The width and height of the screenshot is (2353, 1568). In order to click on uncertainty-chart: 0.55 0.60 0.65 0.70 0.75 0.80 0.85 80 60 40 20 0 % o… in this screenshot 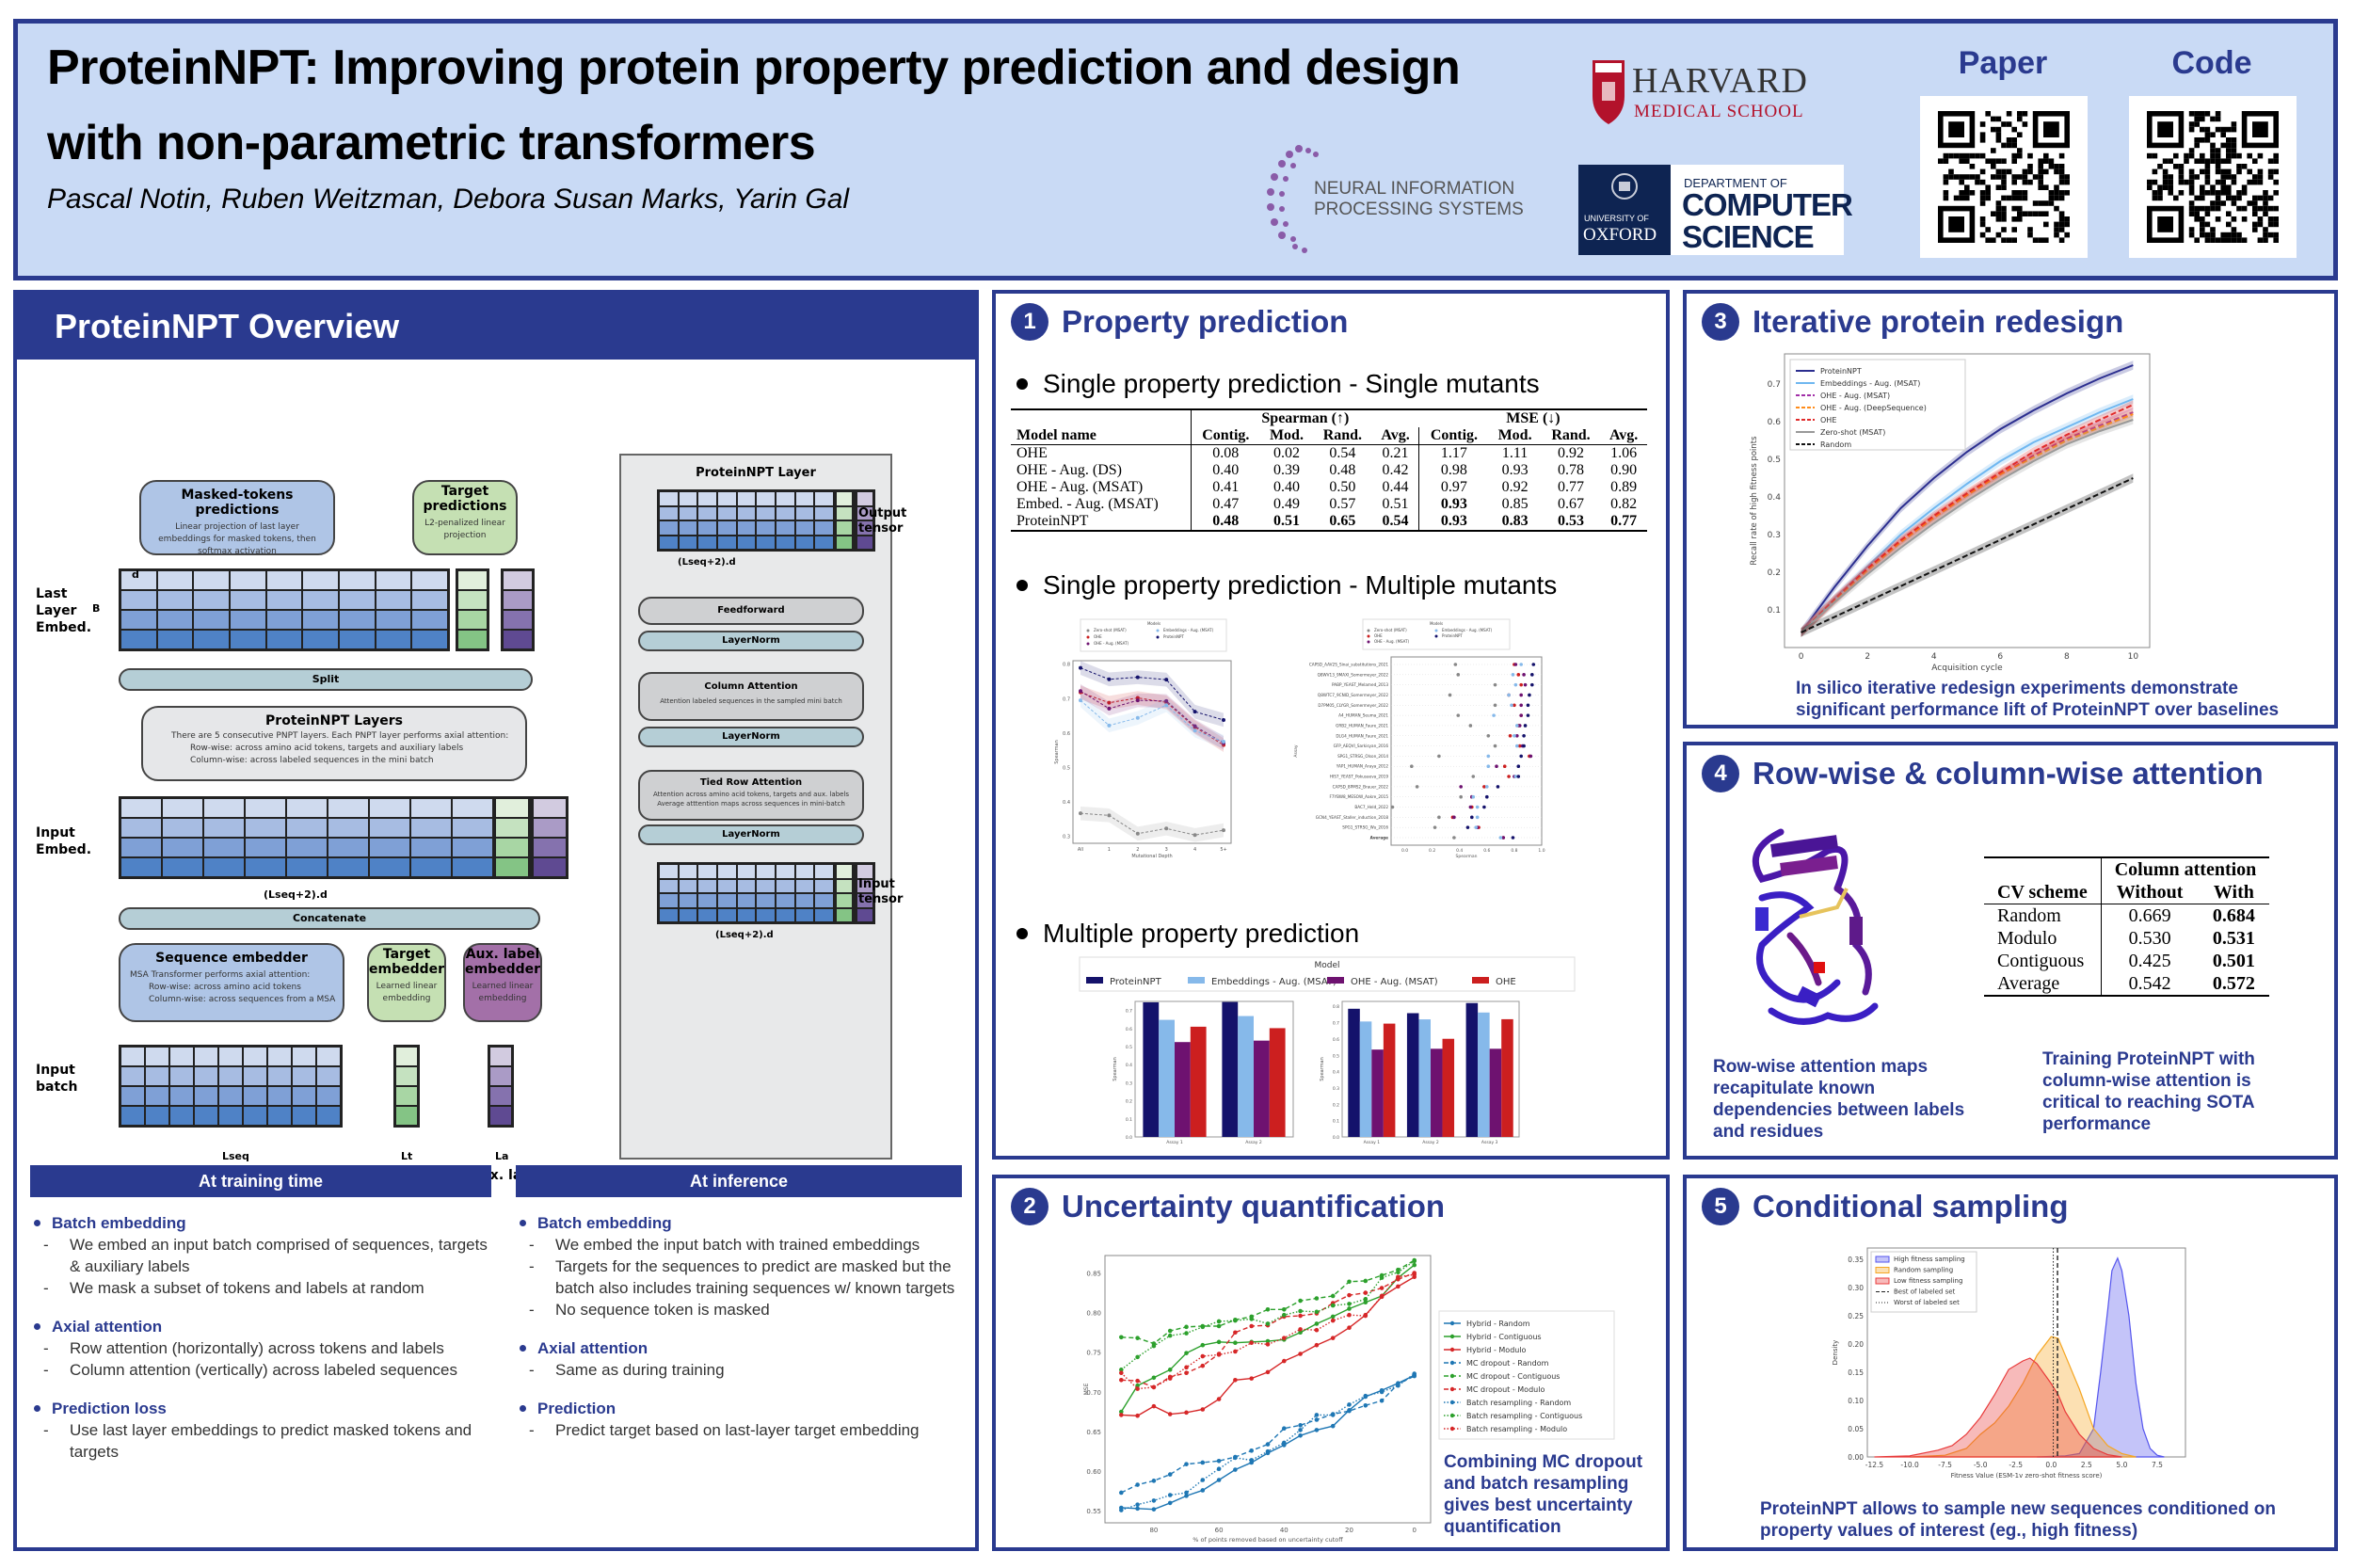, I will do `click(1258, 1399)`.